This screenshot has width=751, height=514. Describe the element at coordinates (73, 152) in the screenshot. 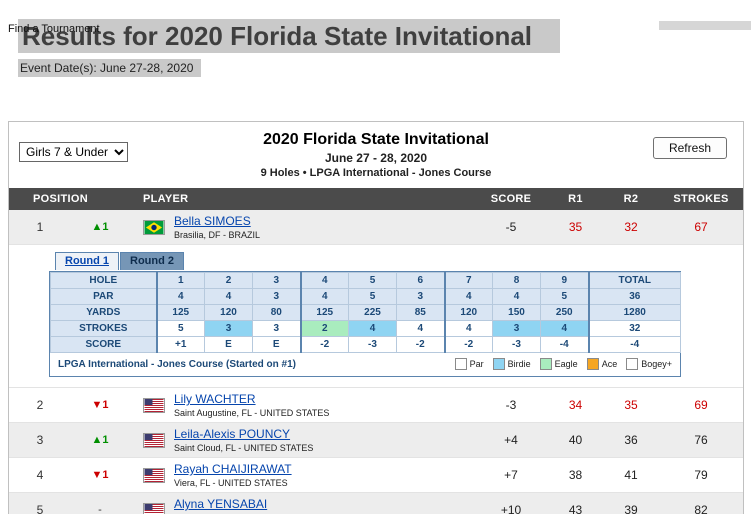

I see `division-select: Girls 7 & Under` at that location.